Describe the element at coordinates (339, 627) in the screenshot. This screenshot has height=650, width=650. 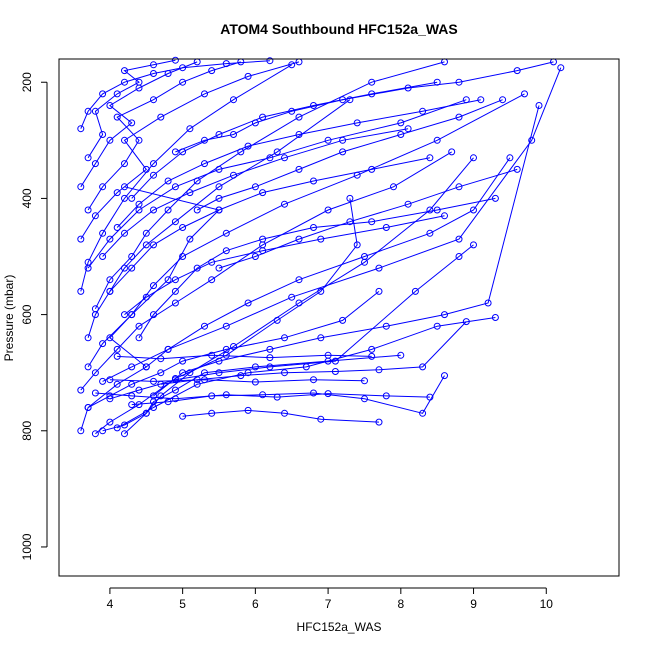
I see `x-axis-label: HFC152a_WAS` at that location.